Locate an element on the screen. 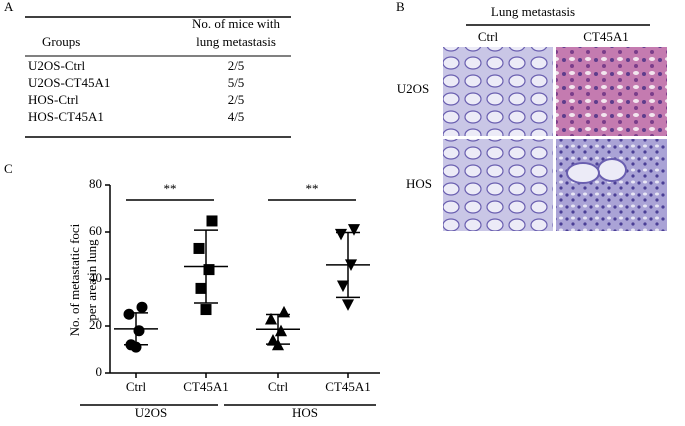 The width and height of the screenshot is (685, 426). table-cell: HOS-Ctrl is located at coordinates (53, 99).